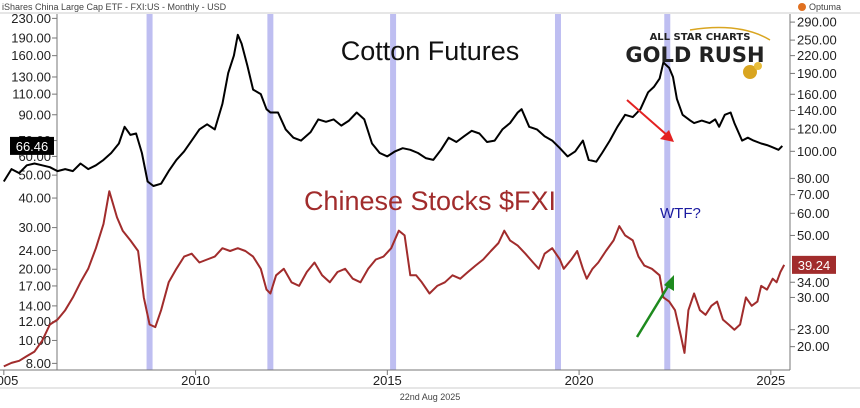  Describe the element at coordinates (34, 250) in the screenshot. I see `left-tick-label-6: 24.00` at that location.